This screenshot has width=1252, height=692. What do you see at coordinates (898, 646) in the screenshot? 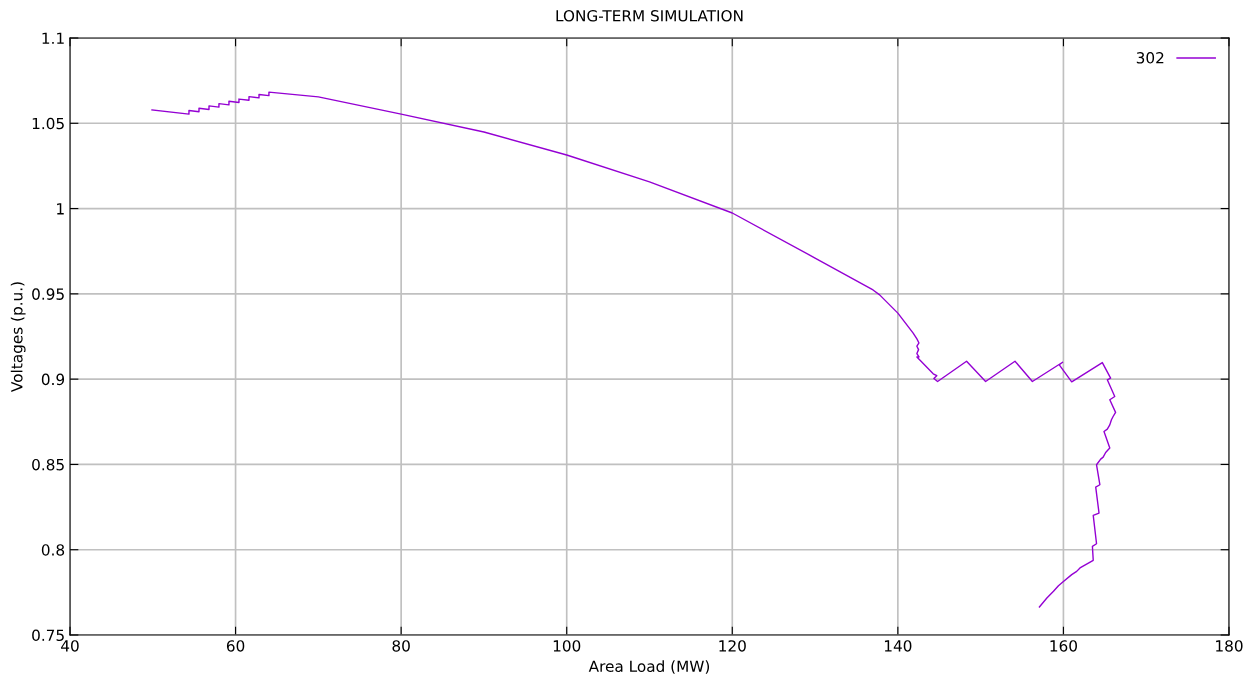
I see `x-tick-label: 140` at bounding box center [898, 646].